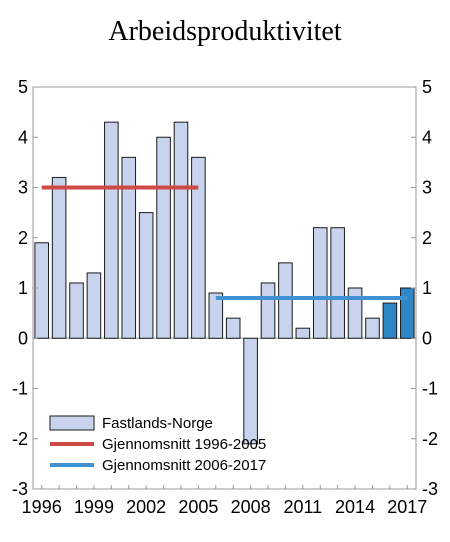 Image resolution: width=450 pixels, height=542 pixels. Describe the element at coordinates (251, 507) in the screenshot. I see `x-tick-label-2008: 2008` at that location.